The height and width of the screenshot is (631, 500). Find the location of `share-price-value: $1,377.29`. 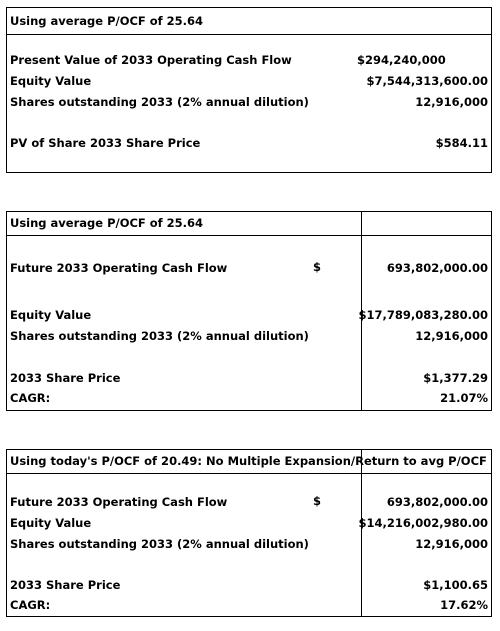

share-price-value: $1,377.29 is located at coordinates (455, 378).